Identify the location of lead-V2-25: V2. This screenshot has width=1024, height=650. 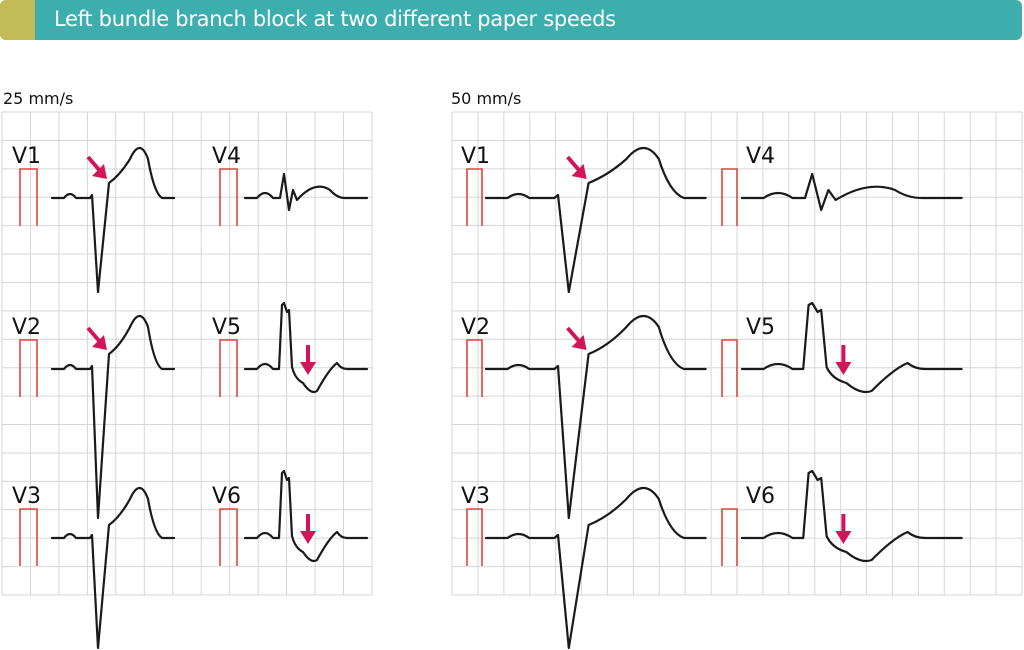
(93, 416).